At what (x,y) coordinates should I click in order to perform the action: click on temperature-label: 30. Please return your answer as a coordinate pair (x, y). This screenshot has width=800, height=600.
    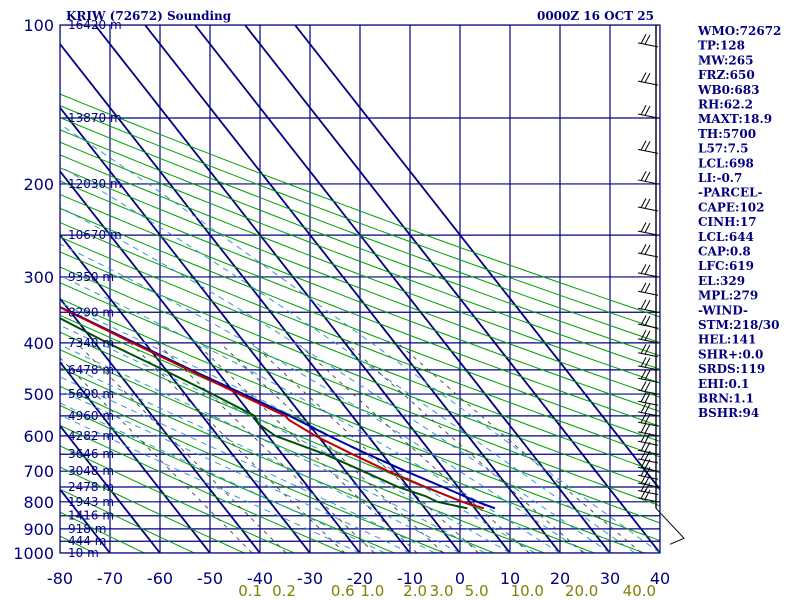
    Looking at the image, I should click on (610, 578).